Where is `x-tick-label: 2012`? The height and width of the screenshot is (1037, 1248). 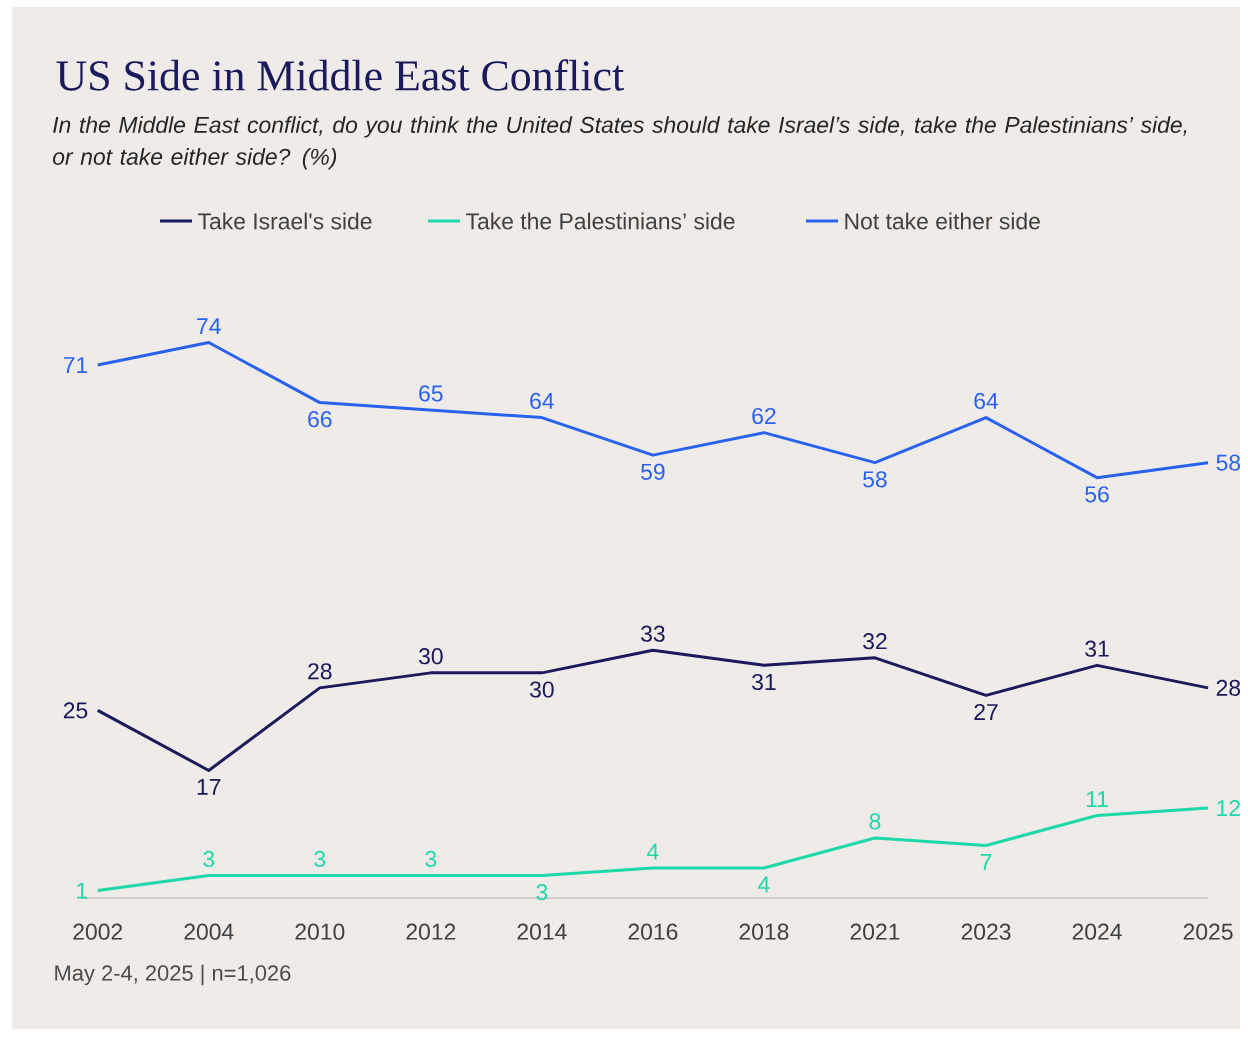 x-tick-label: 2012 is located at coordinates (431, 931).